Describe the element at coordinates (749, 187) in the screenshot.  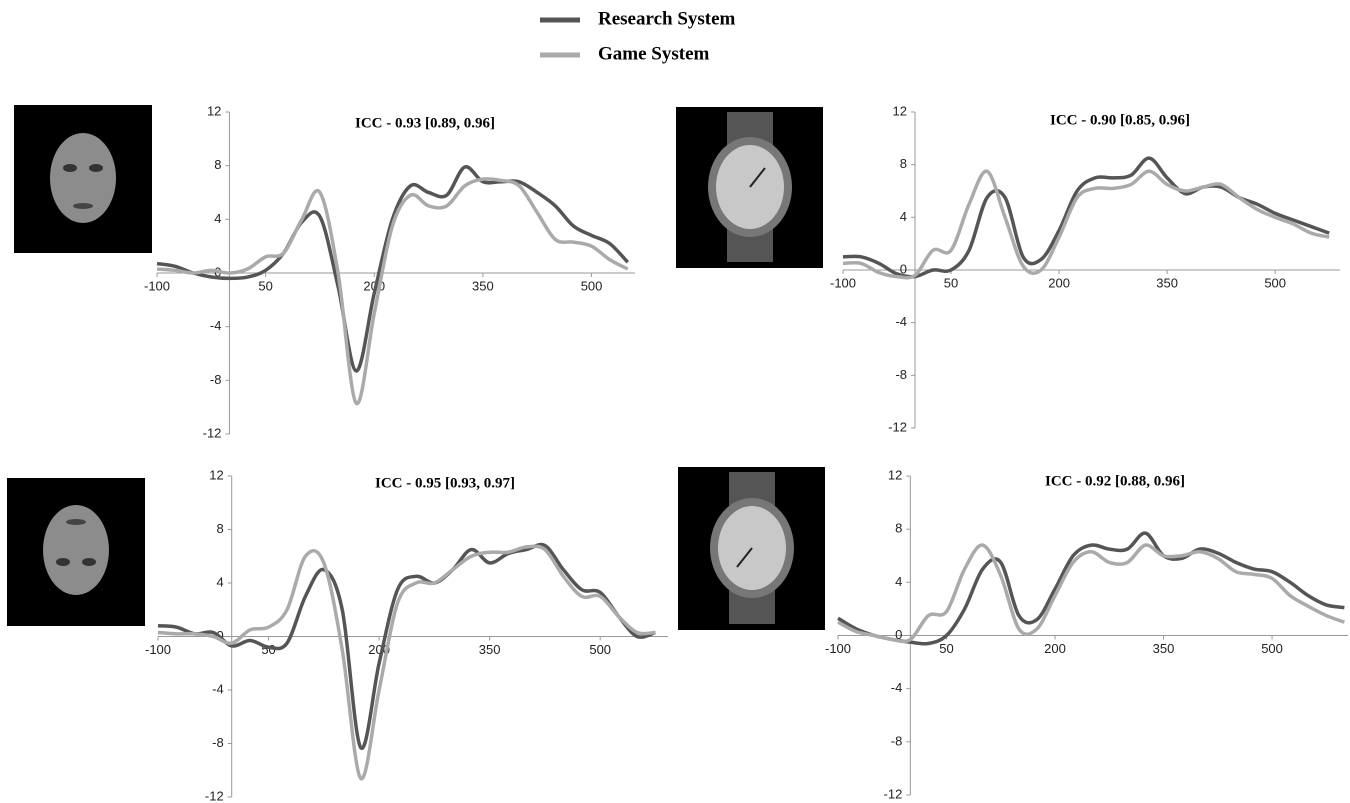
I see `stimulus-watch` at that location.